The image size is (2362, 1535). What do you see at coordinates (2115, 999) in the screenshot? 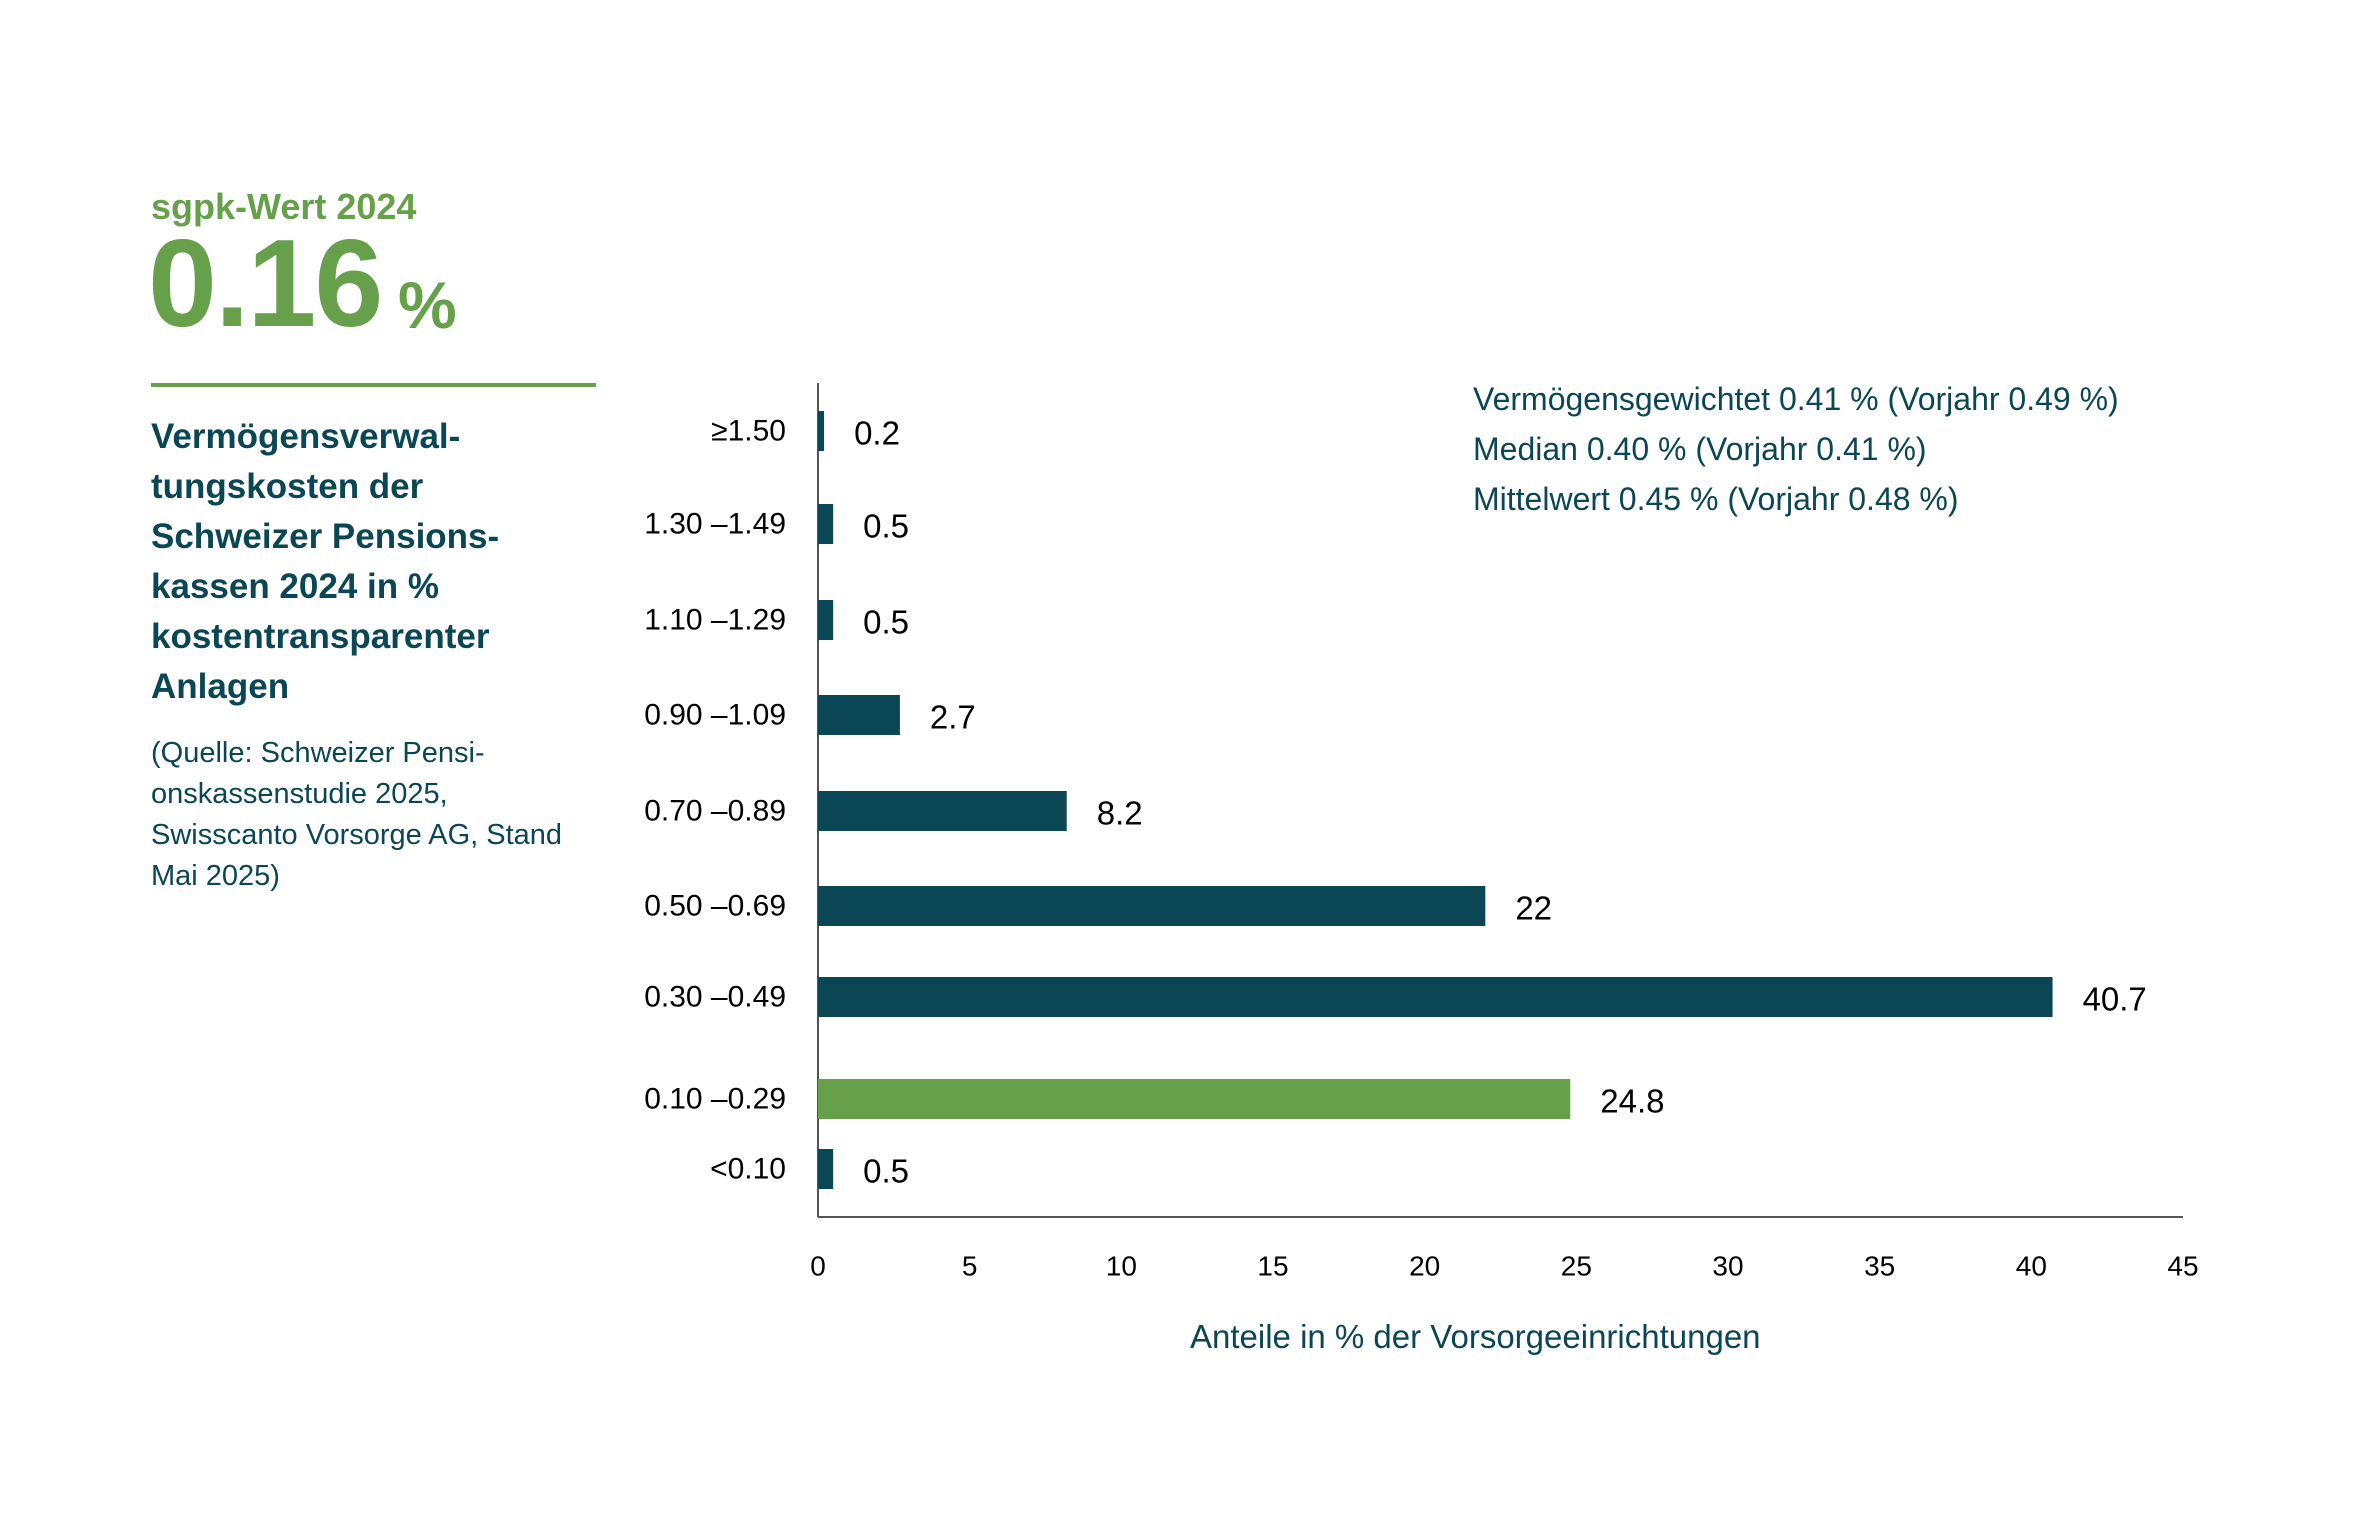
I see `value-label: 40.7` at bounding box center [2115, 999].